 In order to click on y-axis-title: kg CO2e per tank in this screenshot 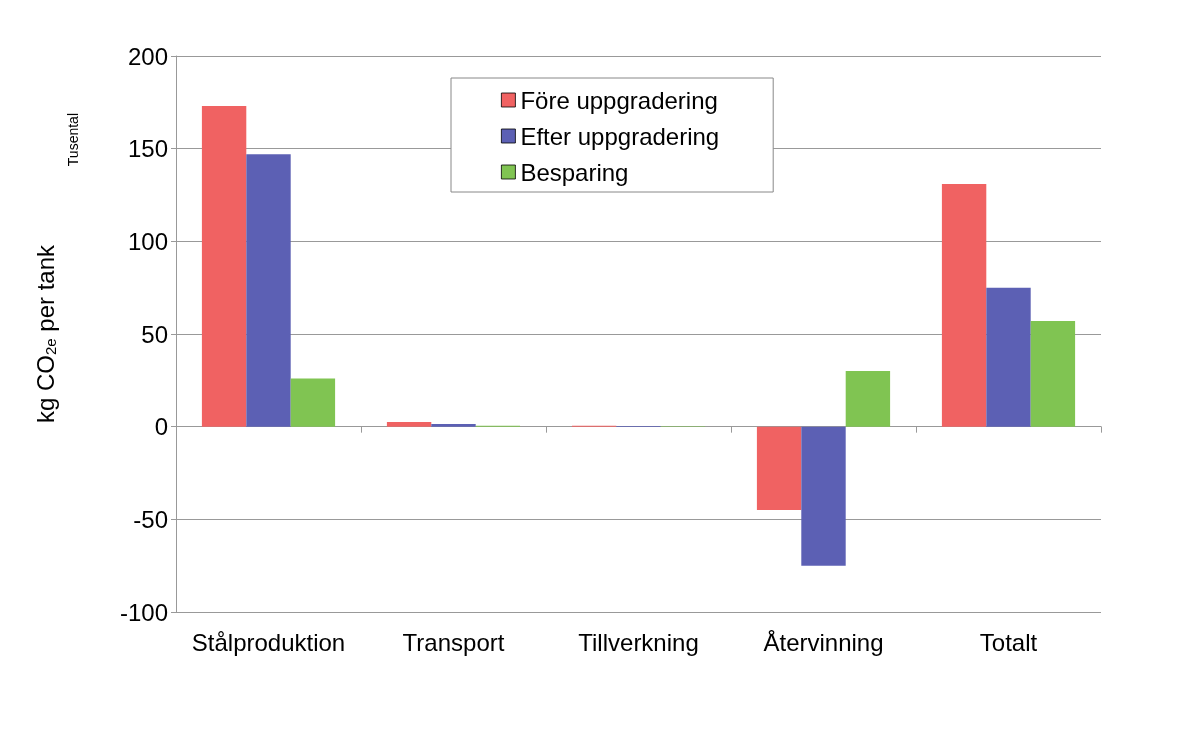, I will do `click(45, 333)`.